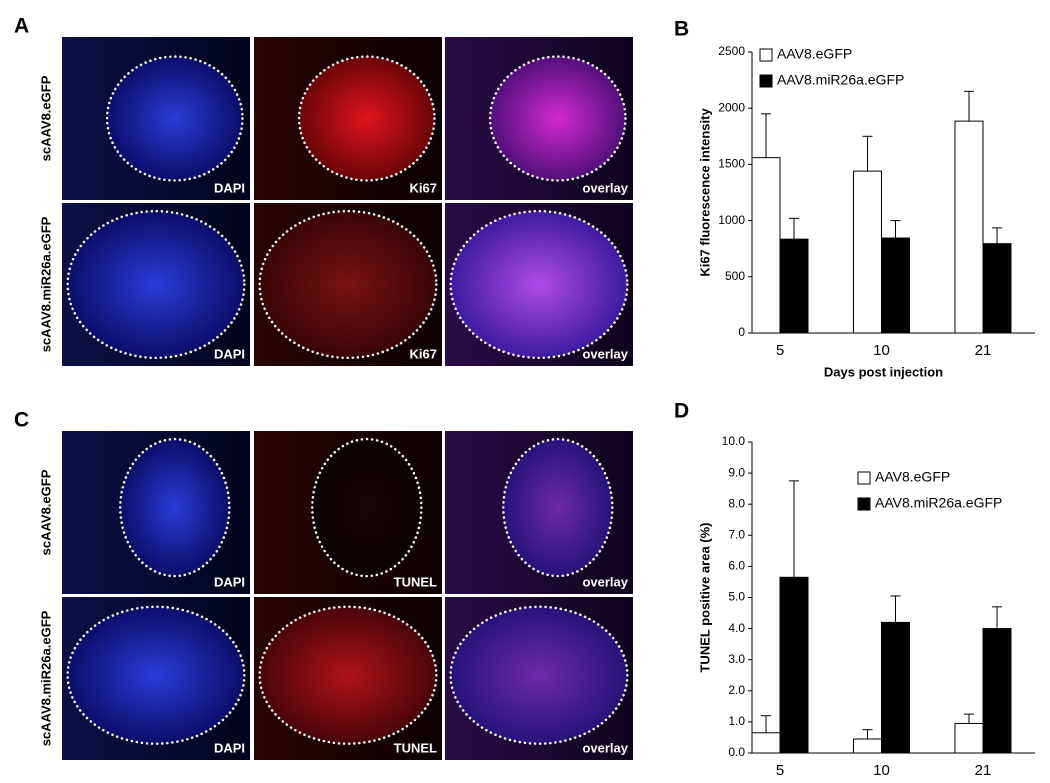 The height and width of the screenshot is (783, 1050). I want to click on panel-label: C, so click(21, 420).